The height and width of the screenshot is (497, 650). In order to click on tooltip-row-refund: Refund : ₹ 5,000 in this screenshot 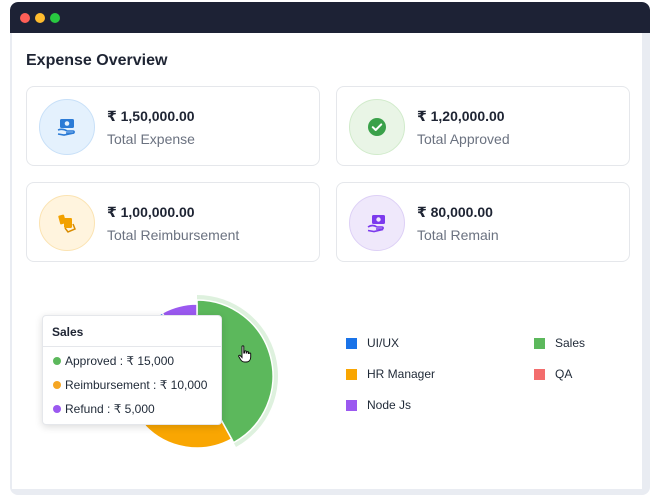, I will do `click(104, 409)`.